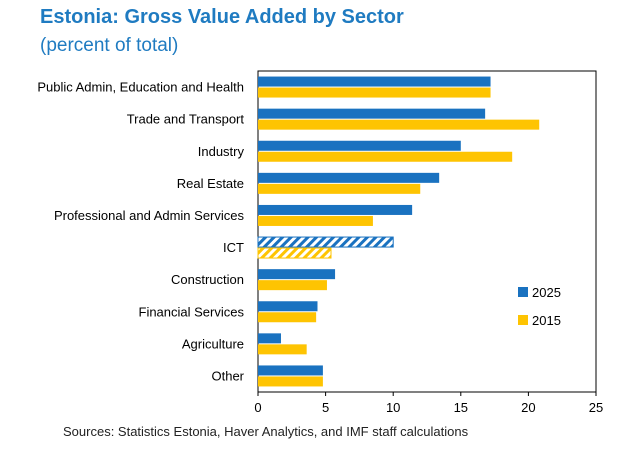 The height and width of the screenshot is (457, 644). I want to click on category-label: Other, so click(227, 375).